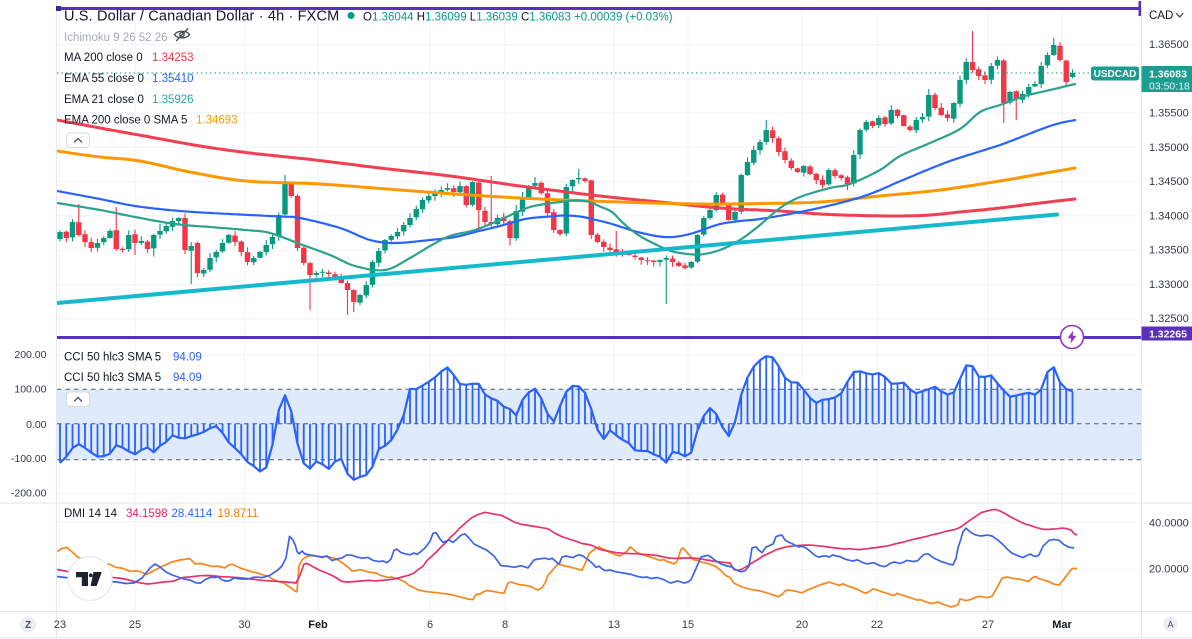  I want to click on svg-text: 20.0000, so click(1169, 570).